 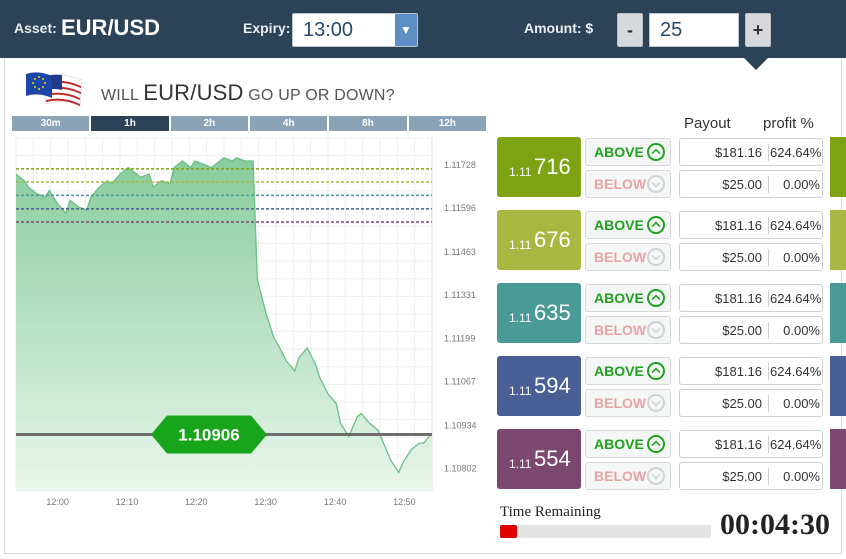 I want to click on decrease-amount-button: -, so click(x=630, y=30).